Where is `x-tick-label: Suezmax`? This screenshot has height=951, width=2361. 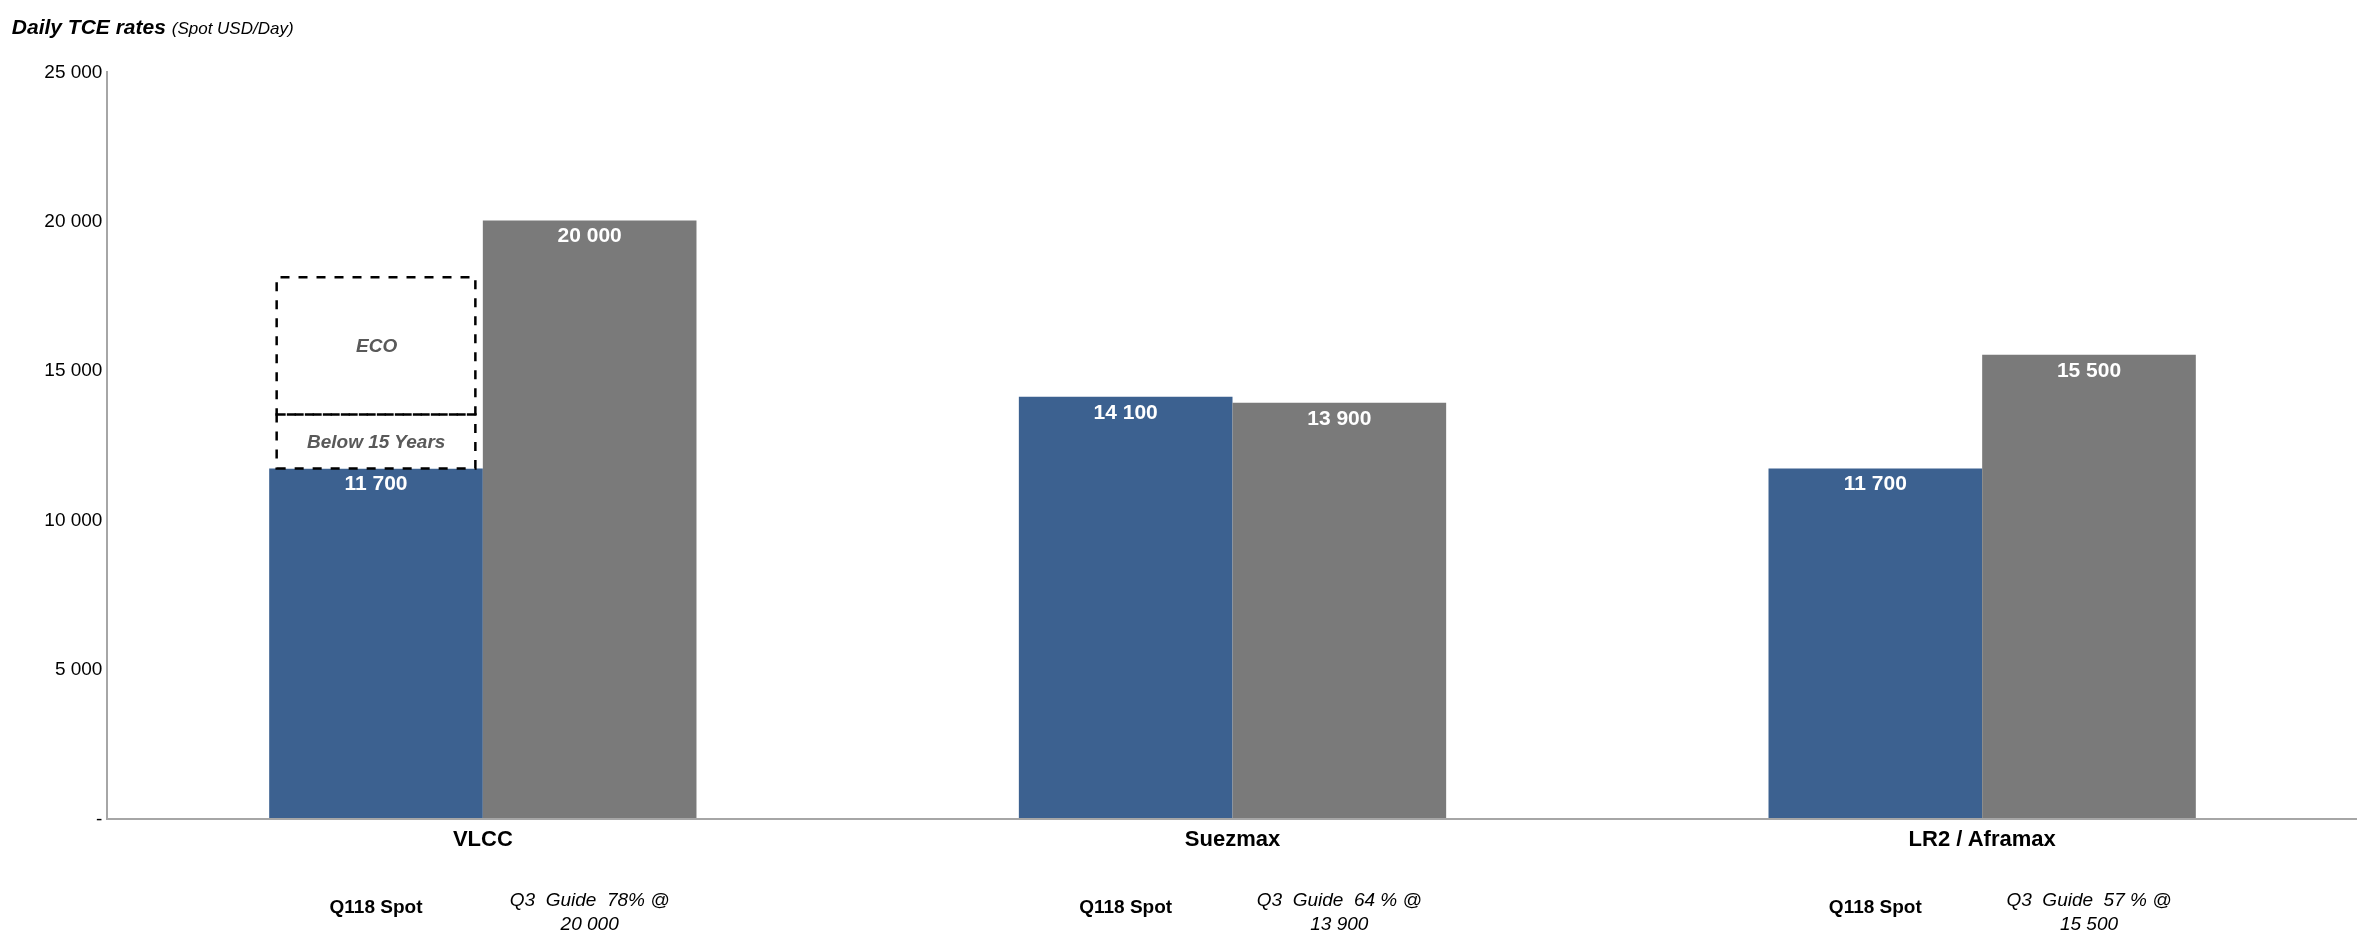 x-tick-label: Suezmax is located at coordinates (1232, 839).